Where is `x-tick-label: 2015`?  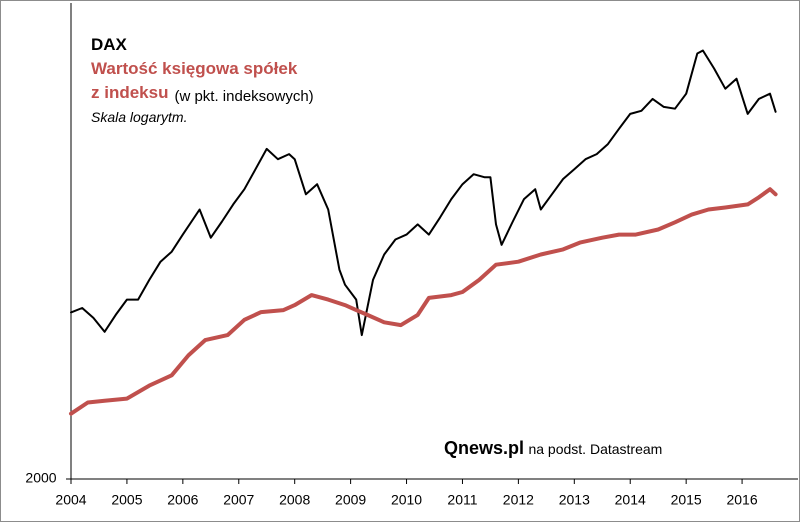 x-tick-label: 2015 is located at coordinates (686, 500).